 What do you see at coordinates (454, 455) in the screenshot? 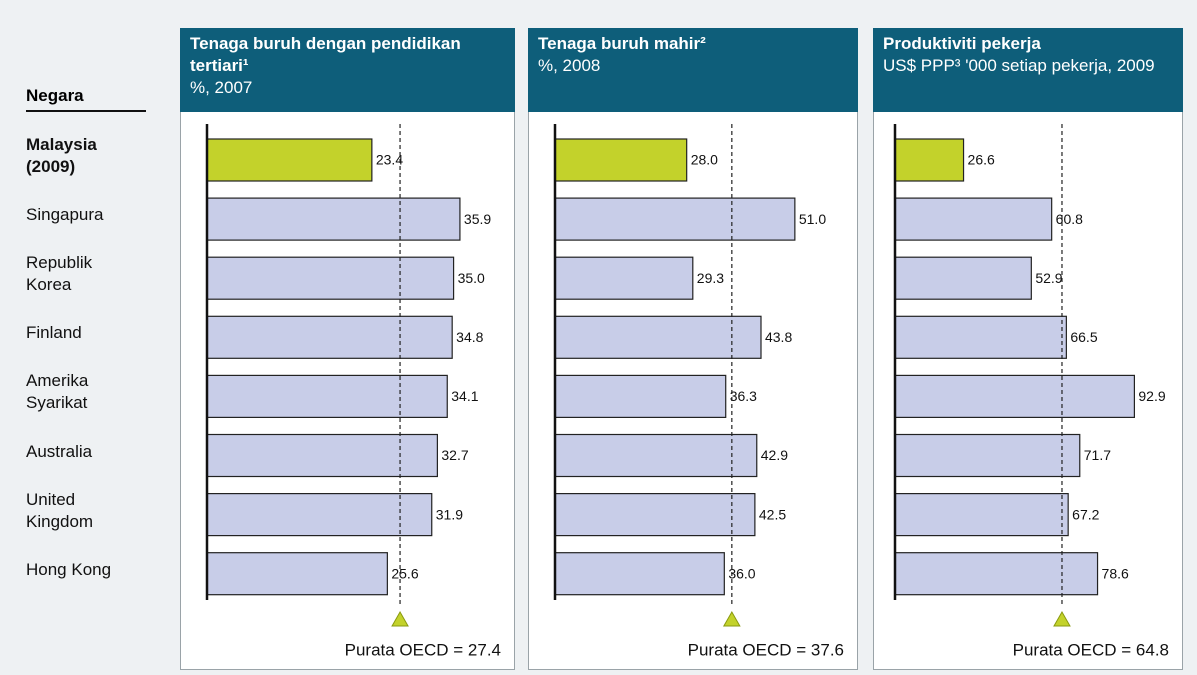
I see `value-label: 32.7` at bounding box center [454, 455].